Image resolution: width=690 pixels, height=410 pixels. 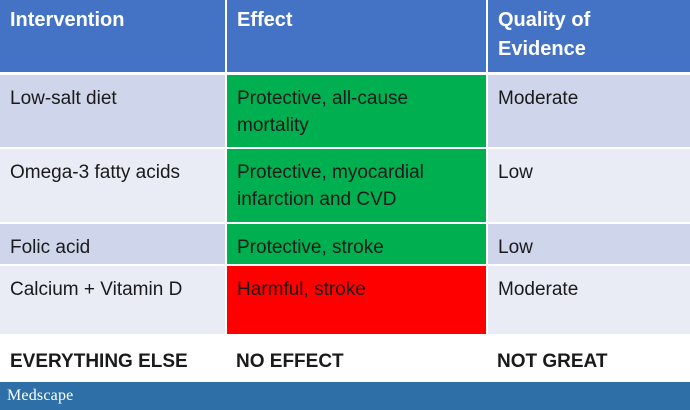 What do you see at coordinates (345, 396) in the screenshot?
I see `footer-bar: Medscape` at bounding box center [345, 396].